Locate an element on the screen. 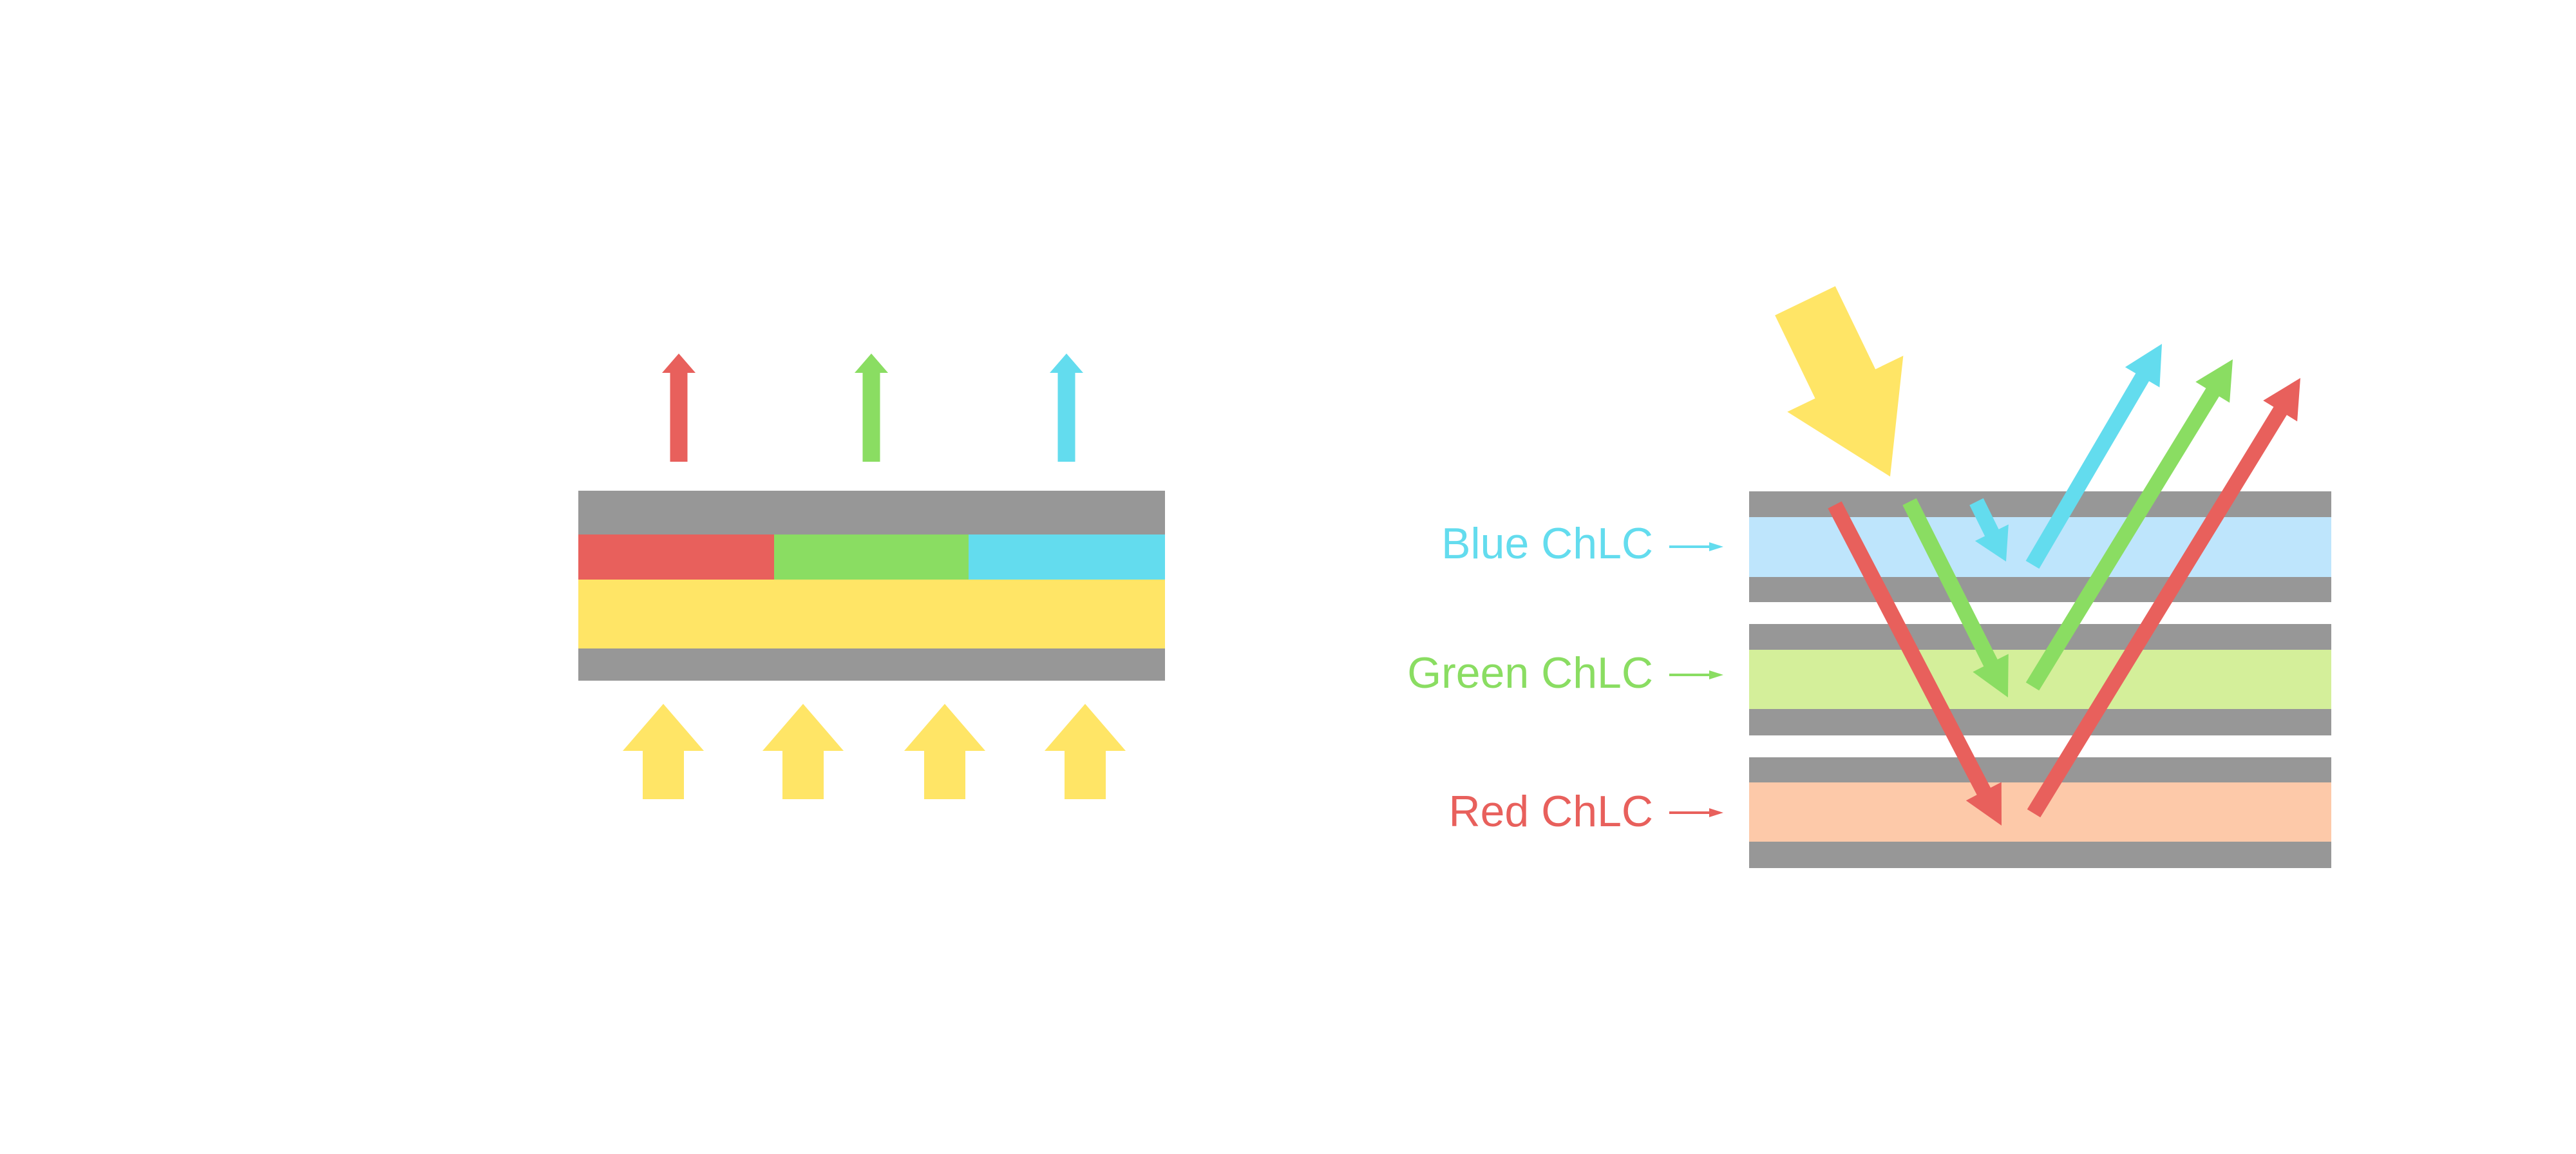  red-bottom-gray is located at coordinates (2040, 855).